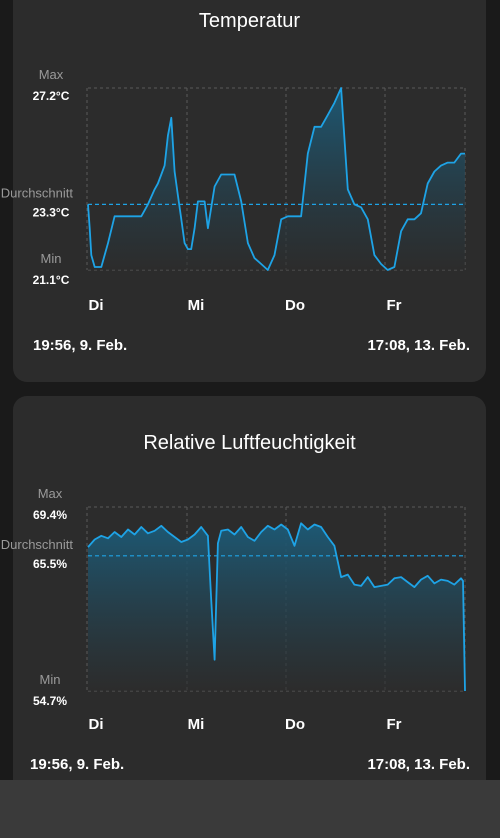 The image size is (500, 838). What do you see at coordinates (50, 564) in the screenshot?
I see `avg-value: 65.5%` at bounding box center [50, 564].